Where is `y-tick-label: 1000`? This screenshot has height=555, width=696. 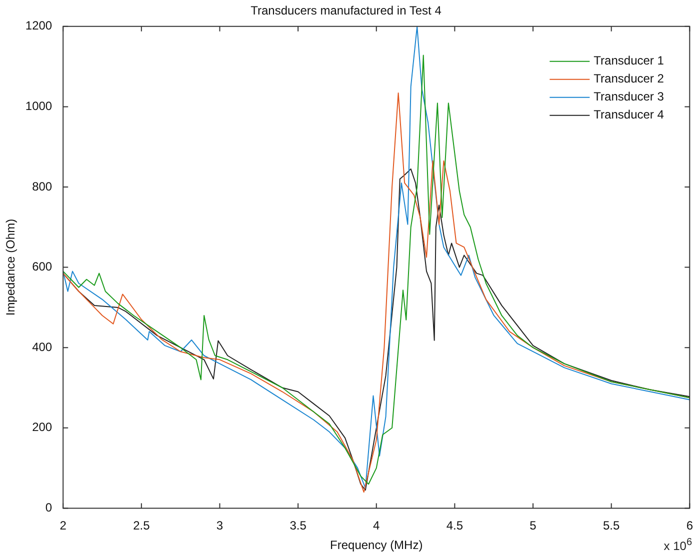
y-tick-label: 1000 is located at coordinates (38, 106).